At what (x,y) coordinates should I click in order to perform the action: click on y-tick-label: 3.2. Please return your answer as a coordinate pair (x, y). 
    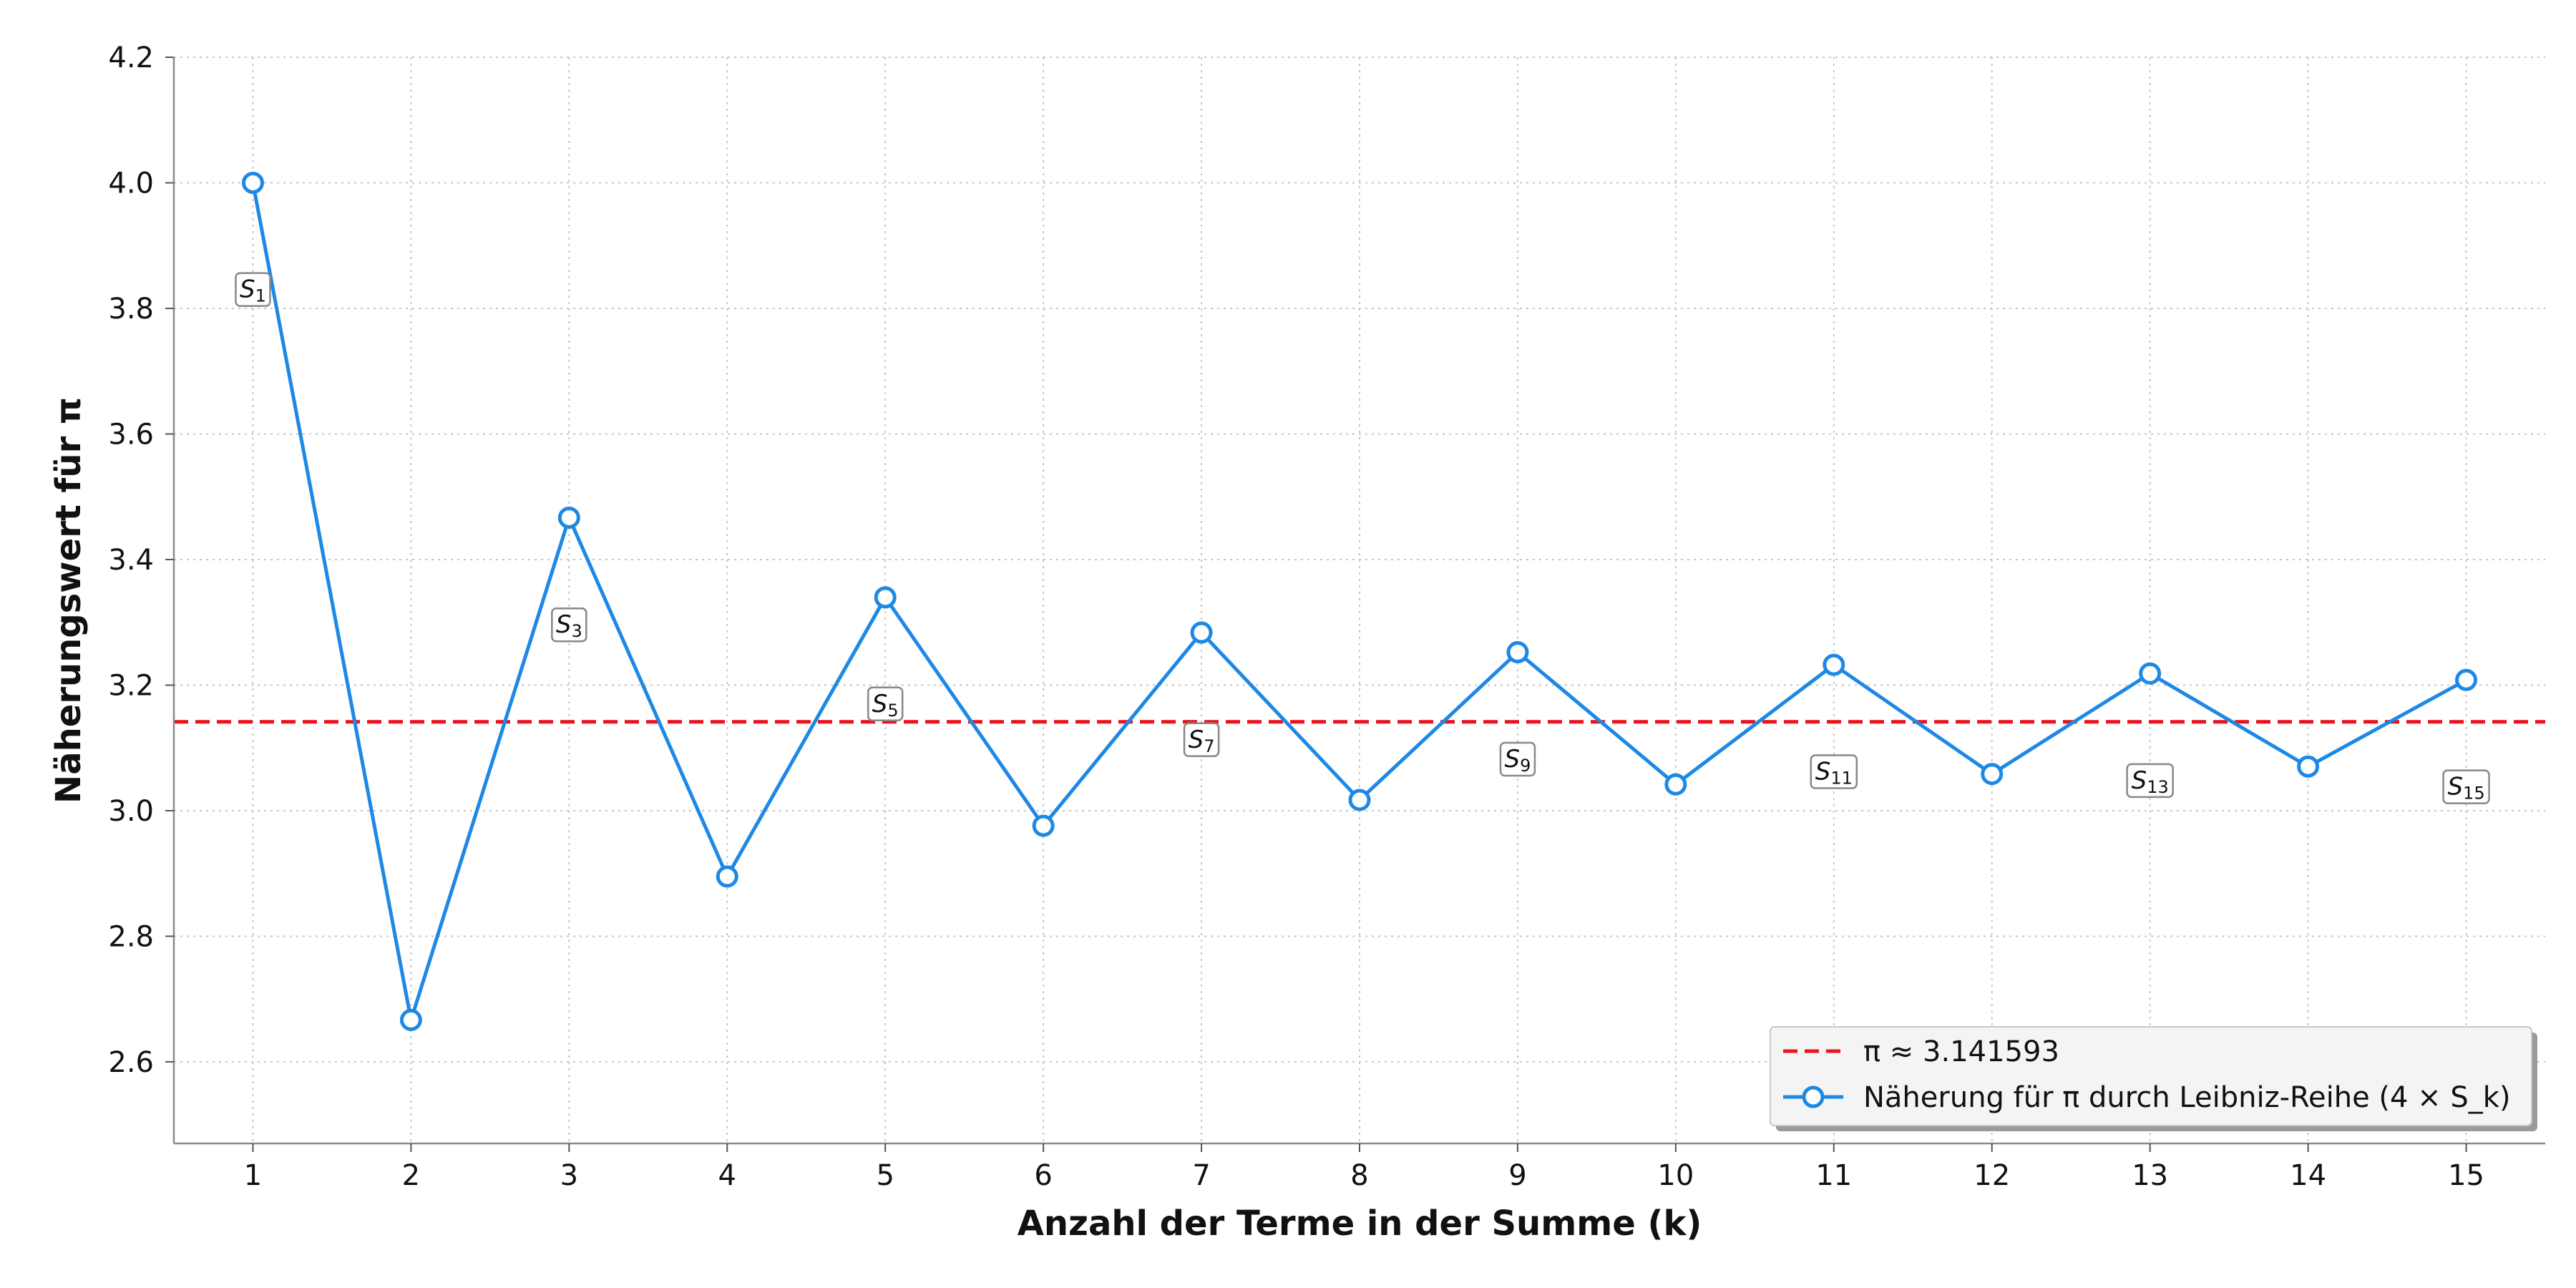
    Looking at the image, I should click on (131, 685).